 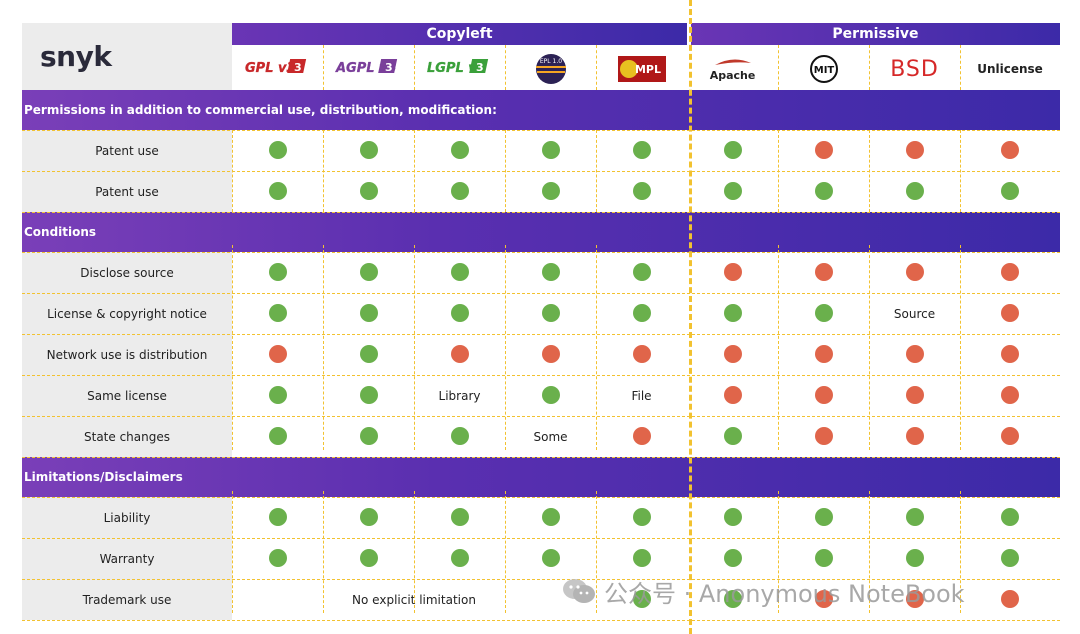 I want to click on license-logo-apache: Apache, so click(x=732, y=69).